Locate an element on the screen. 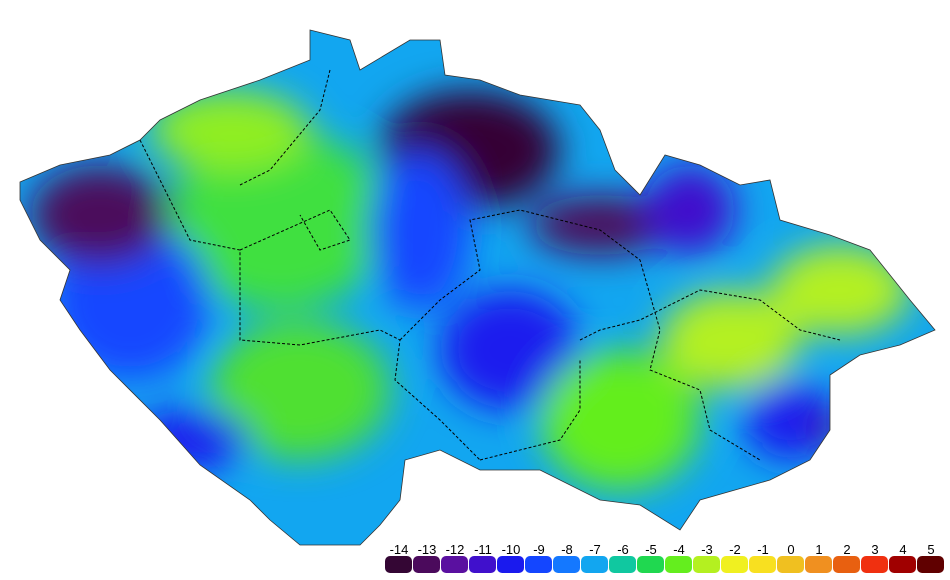  legend-label: -5 is located at coordinates (651, 549).